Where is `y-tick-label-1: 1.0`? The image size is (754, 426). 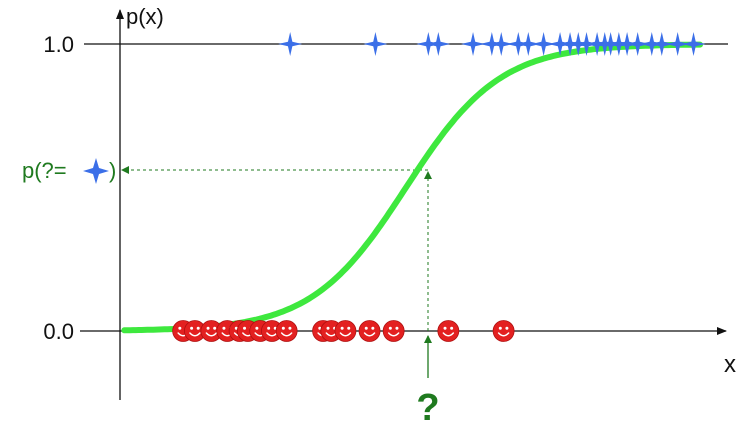
y-tick-label-1: 1.0 is located at coordinates (58, 44).